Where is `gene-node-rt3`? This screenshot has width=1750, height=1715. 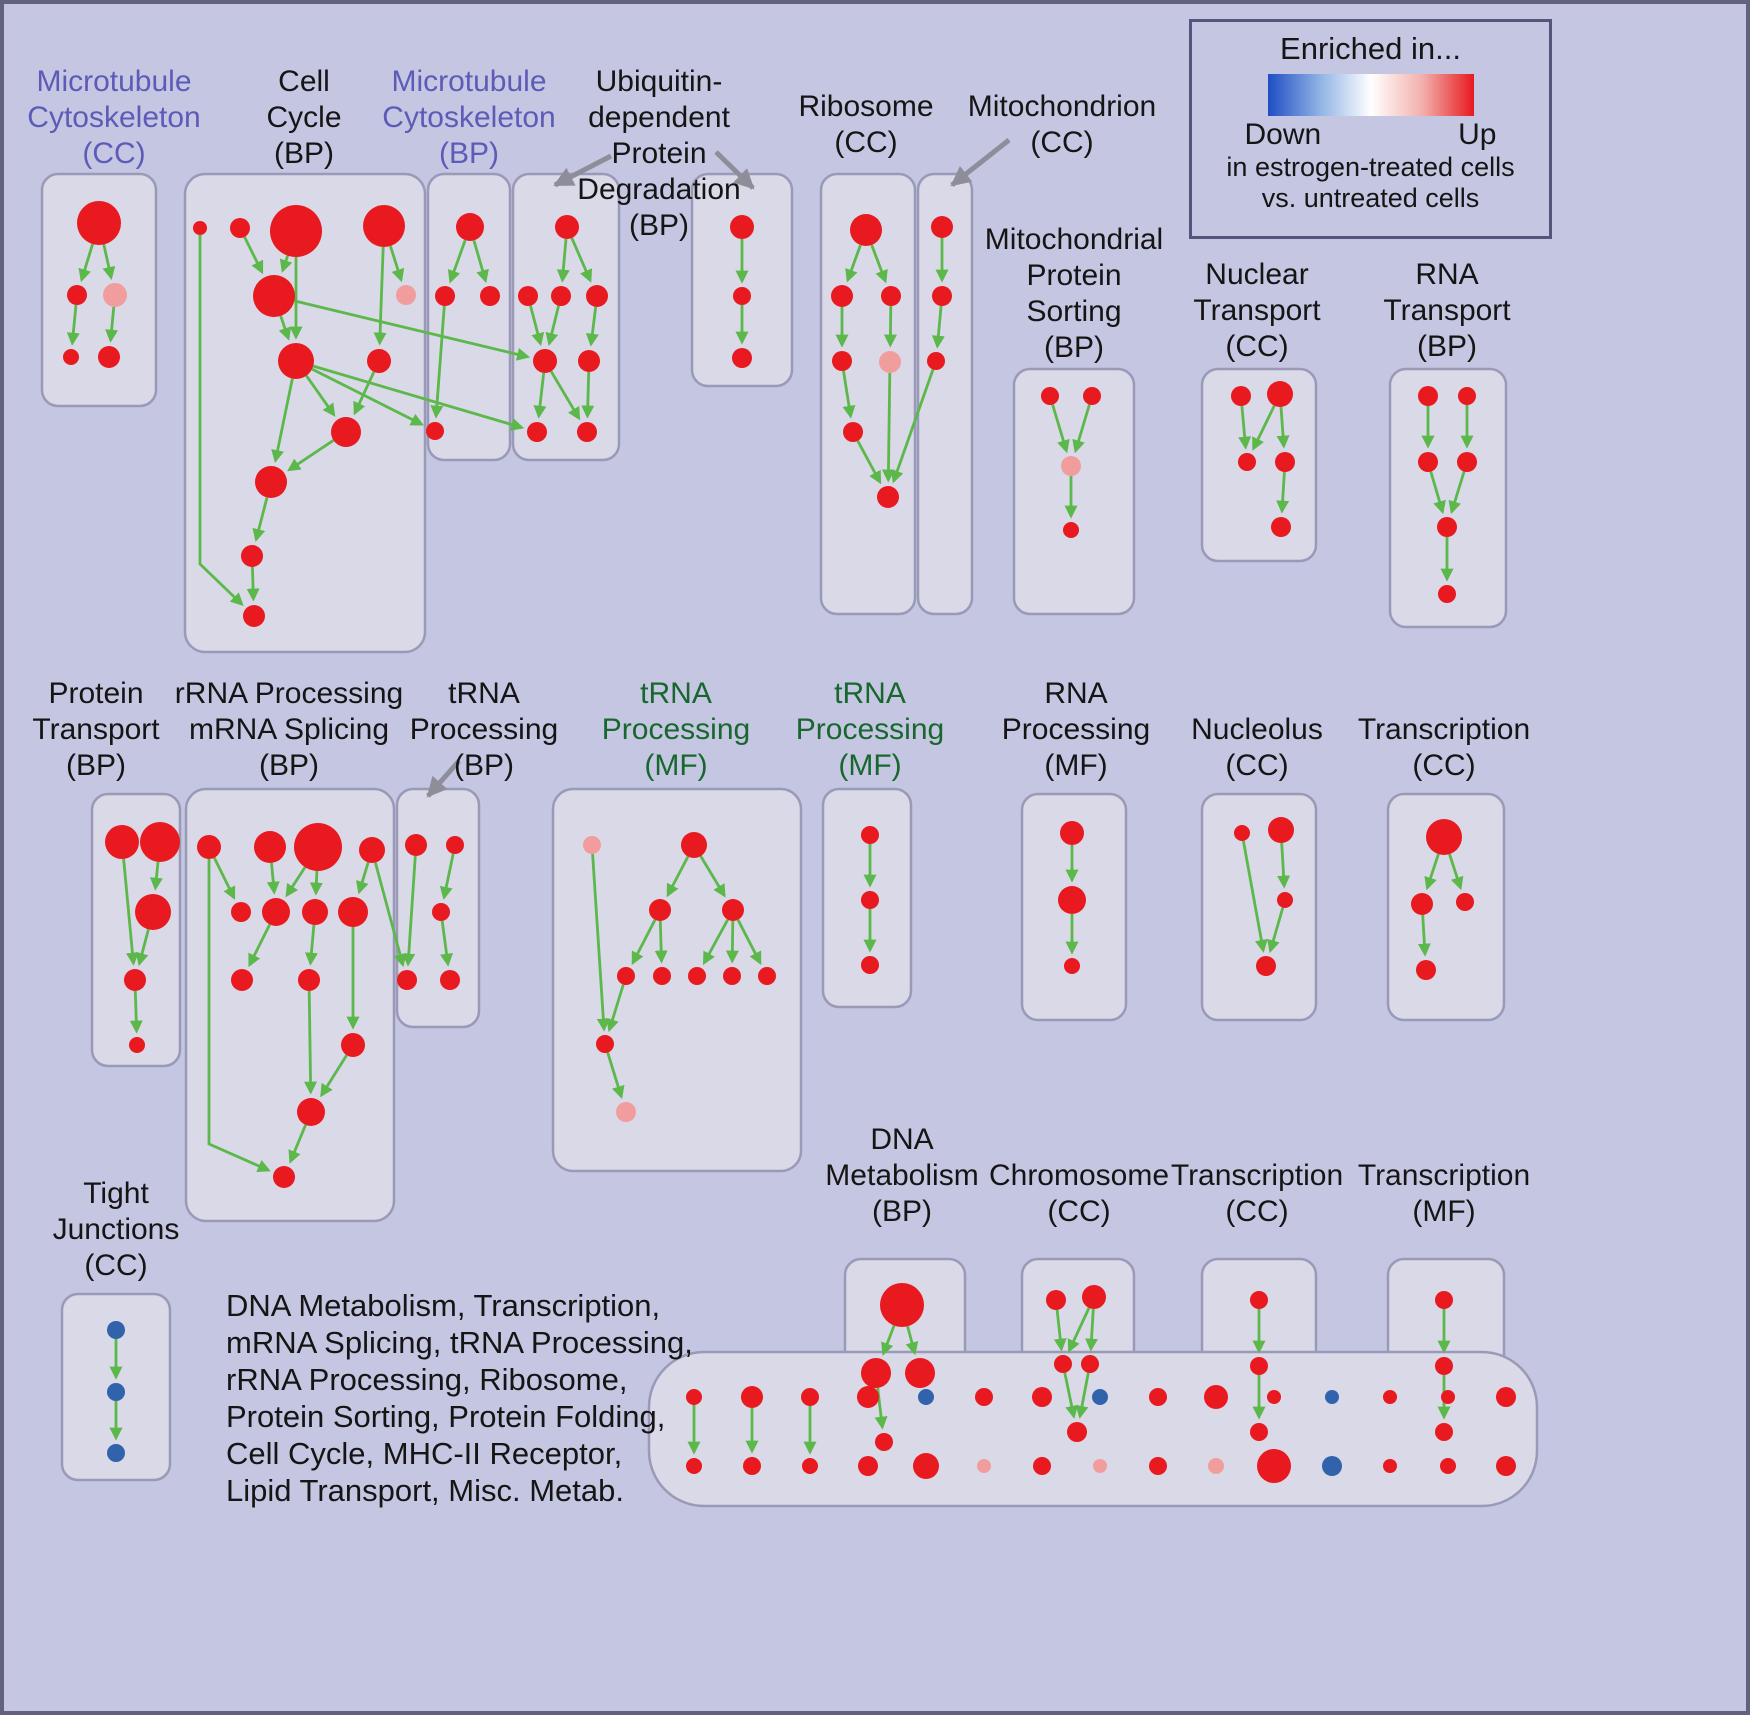
gene-node-rt3 is located at coordinates (1428, 462).